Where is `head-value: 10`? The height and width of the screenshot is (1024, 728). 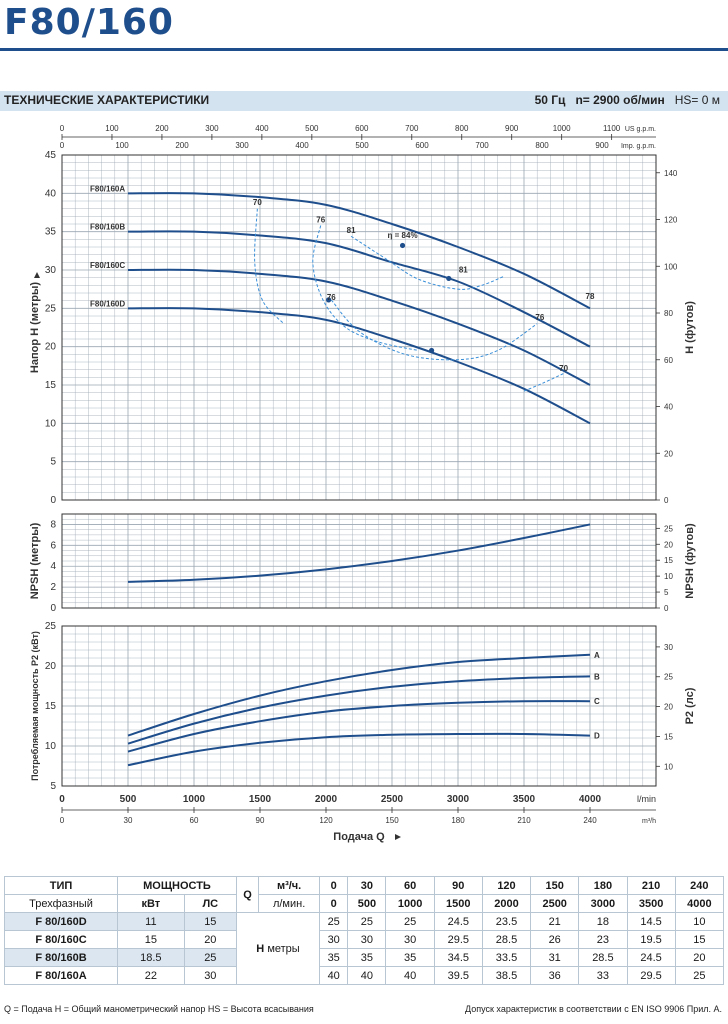 head-value: 10 is located at coordinates (699, 921).